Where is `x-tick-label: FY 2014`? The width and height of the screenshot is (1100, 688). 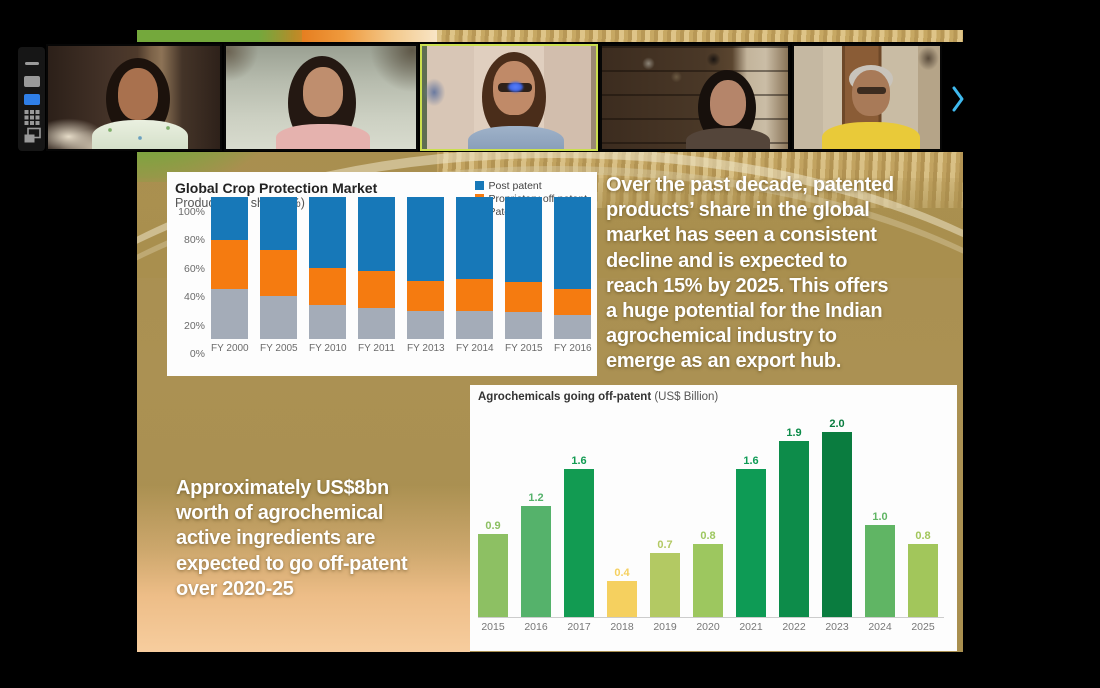 x-tick-label: FY 2014 is located at coordinates (475, 348).